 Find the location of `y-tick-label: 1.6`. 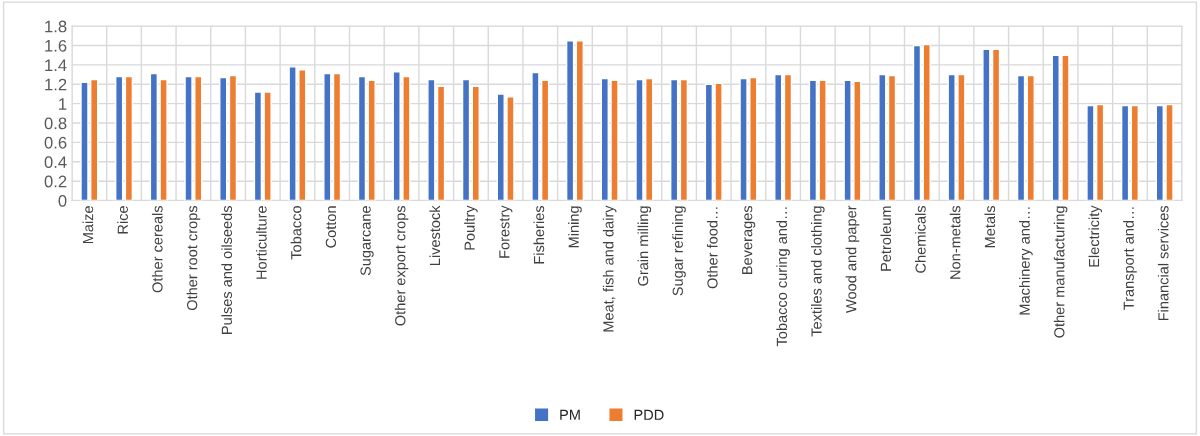

y-tick-label: 1.6 is located at coordinates (56, 45).